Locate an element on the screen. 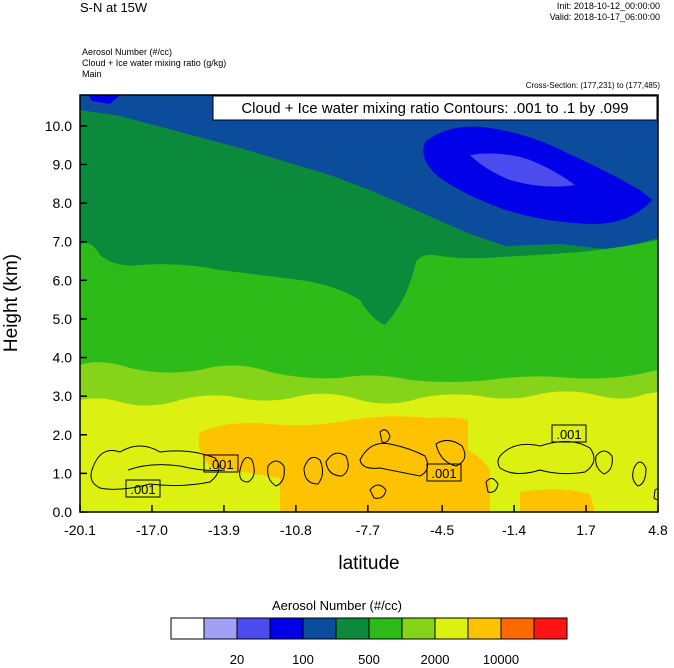 This screenshot has height=668, width=674. y-tick-label: 10.0 is located at coordinates (58, 126).